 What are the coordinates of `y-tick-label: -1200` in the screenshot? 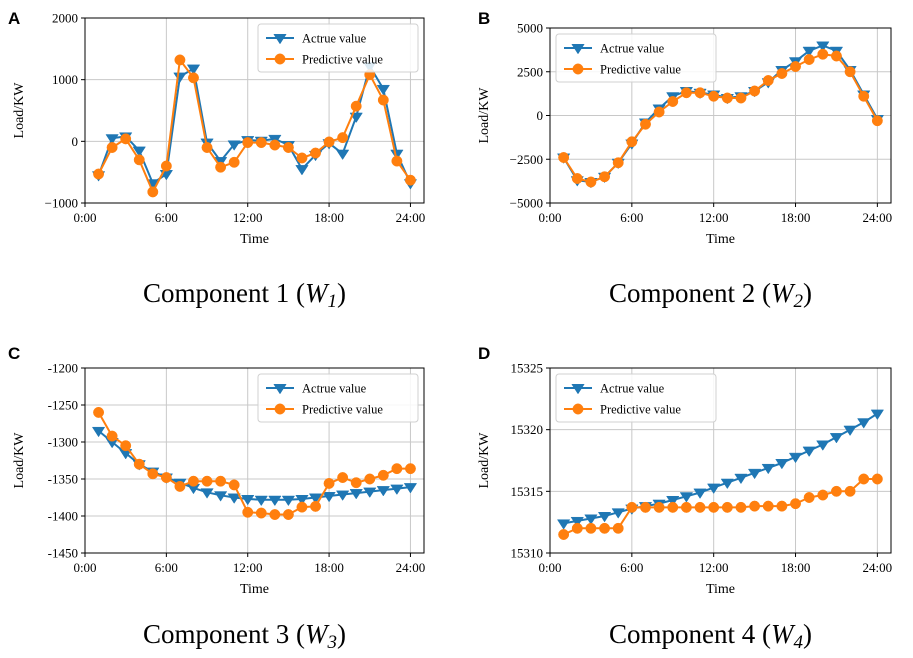 It's located at (63, 368).